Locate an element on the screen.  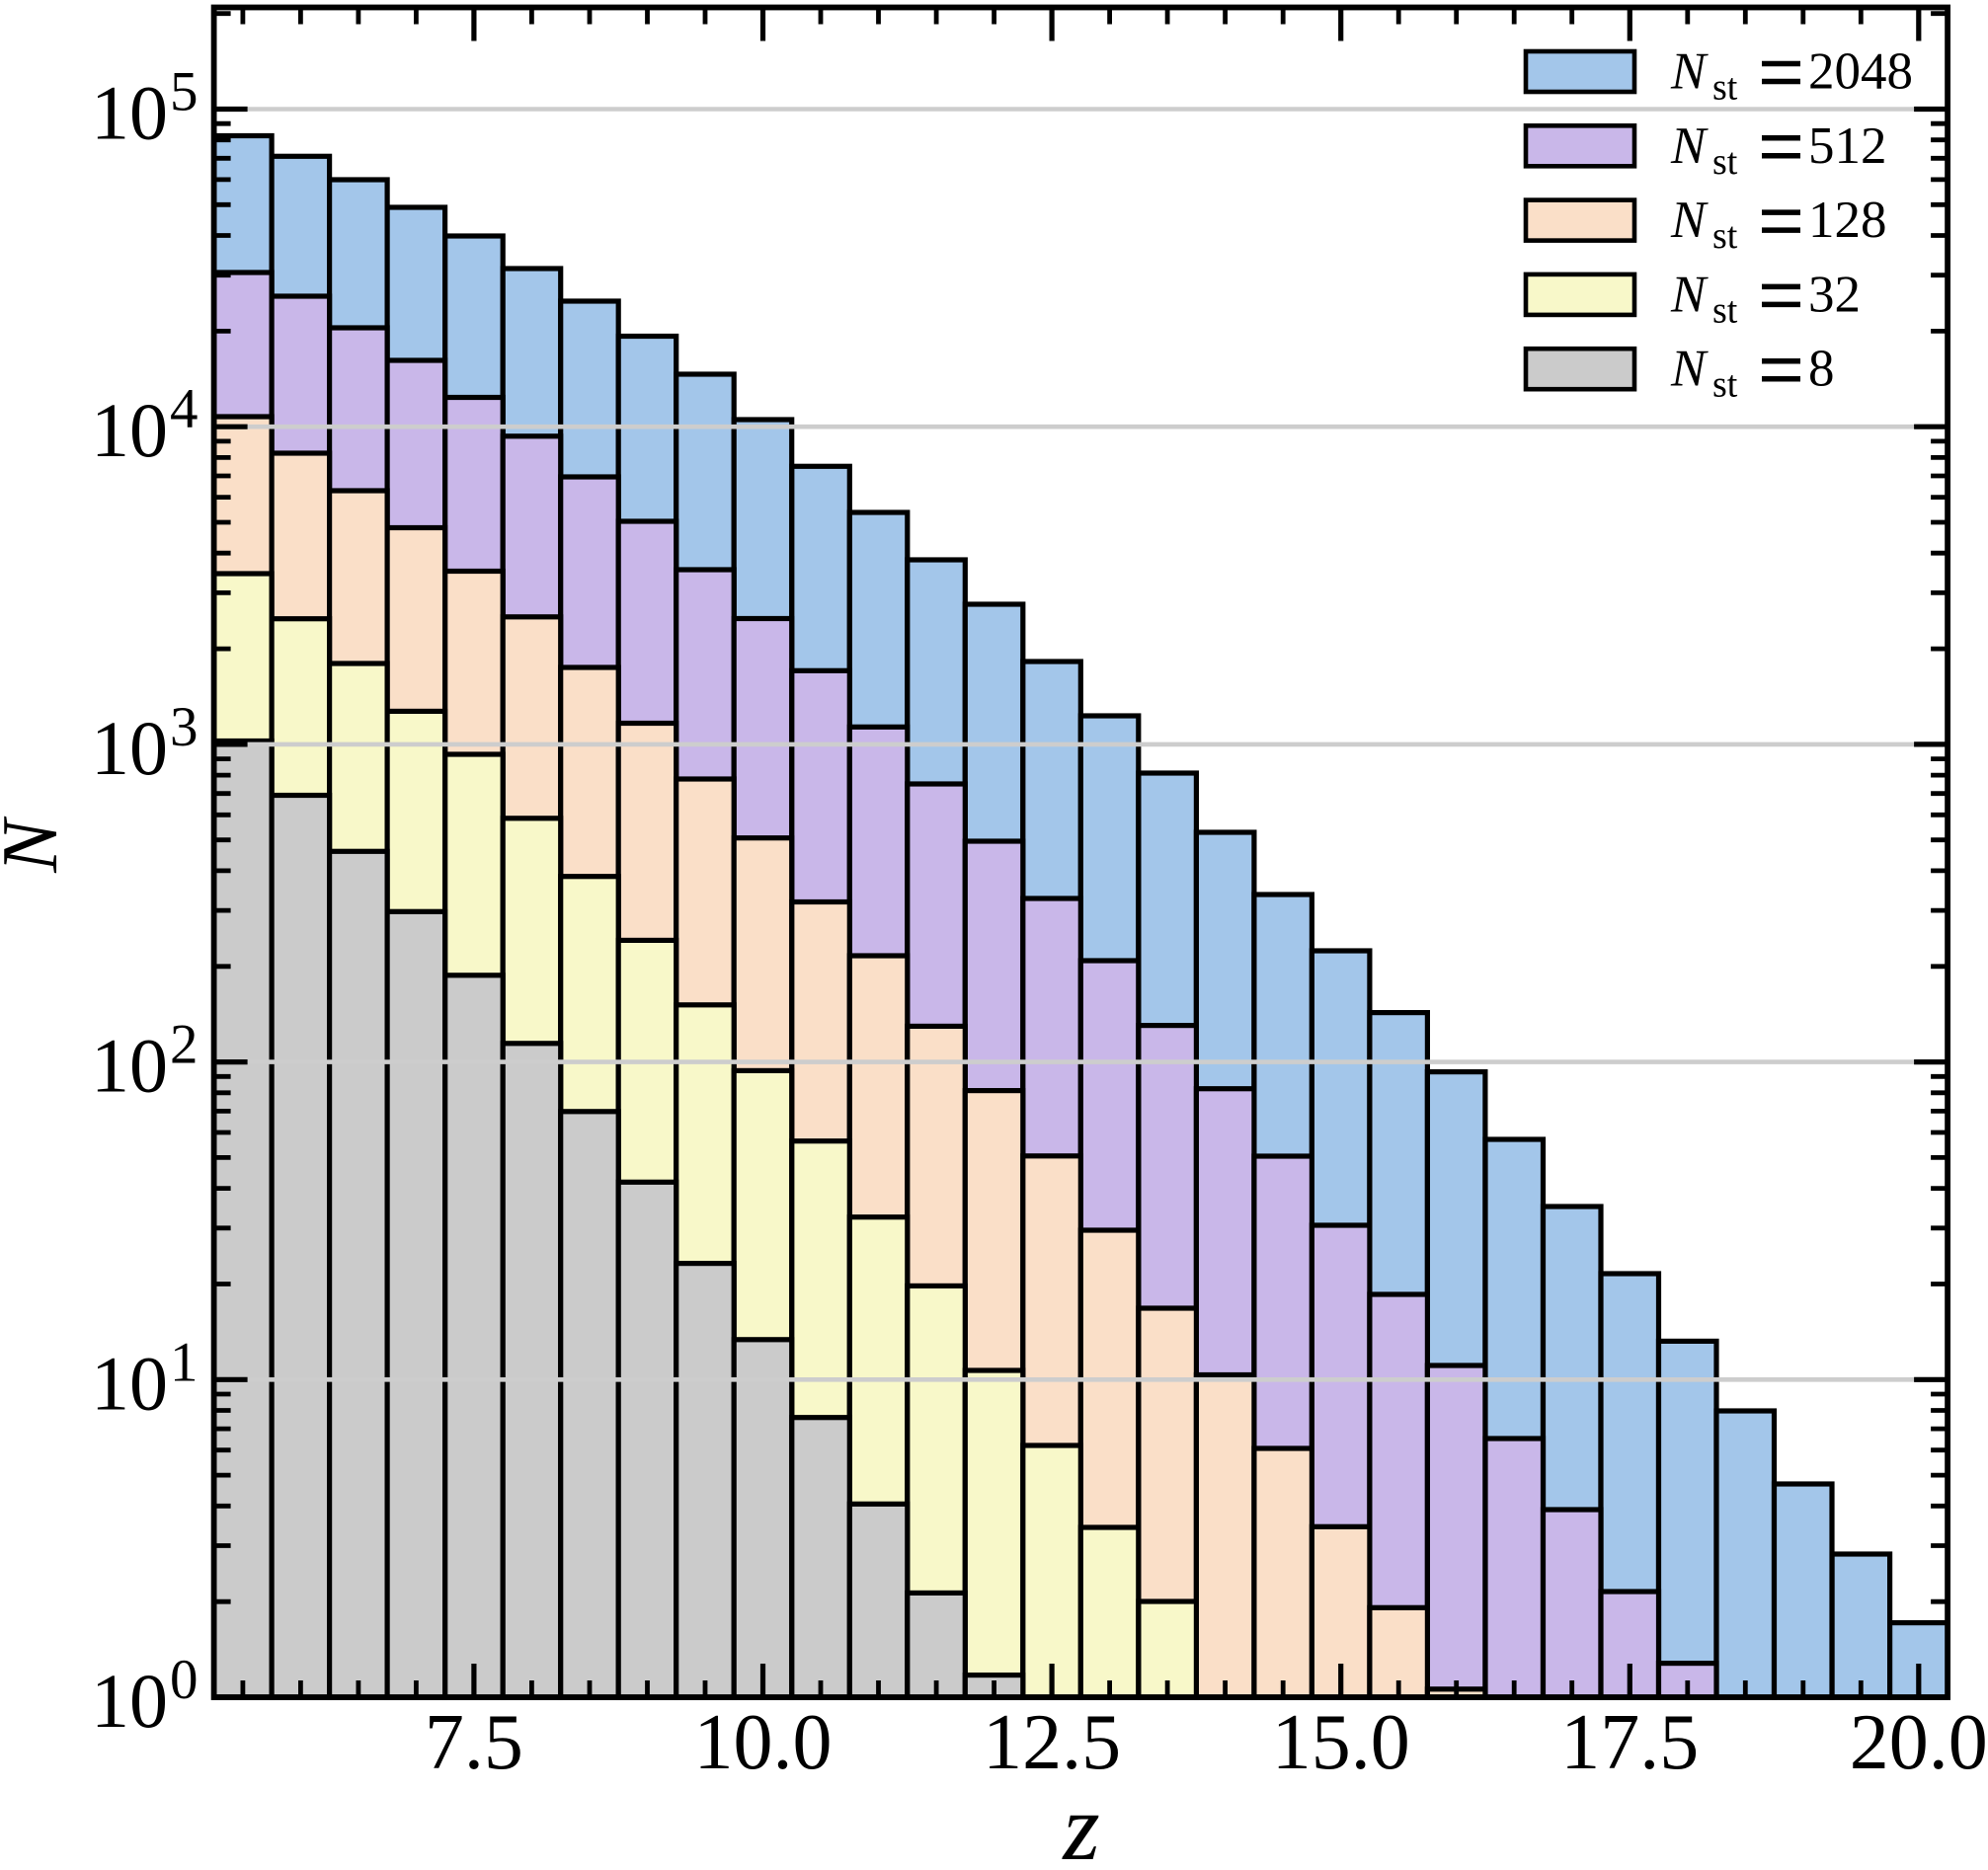
svg-text: 1 is located at coordinates (184, 1362).